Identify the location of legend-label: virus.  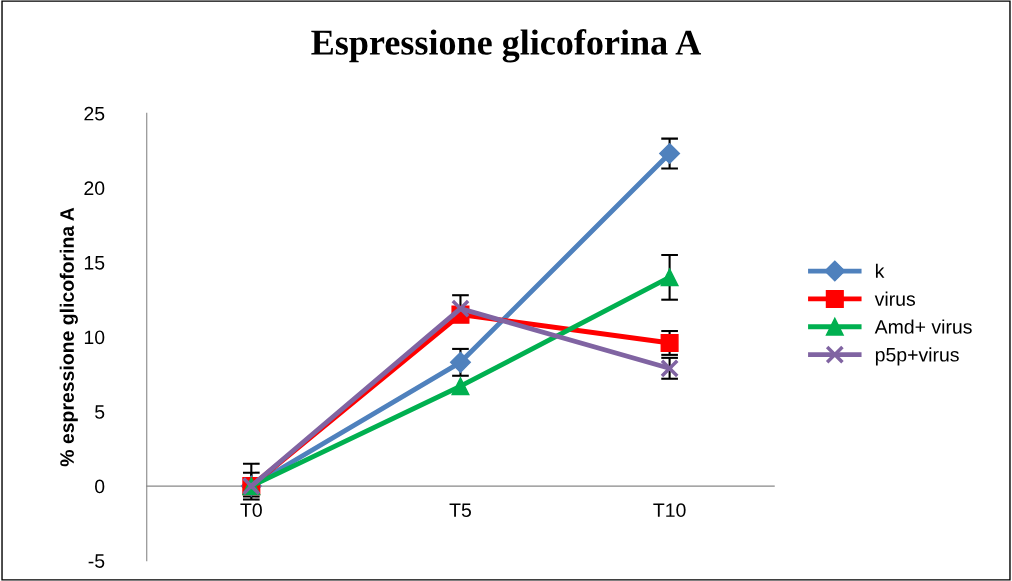
(895, 298).